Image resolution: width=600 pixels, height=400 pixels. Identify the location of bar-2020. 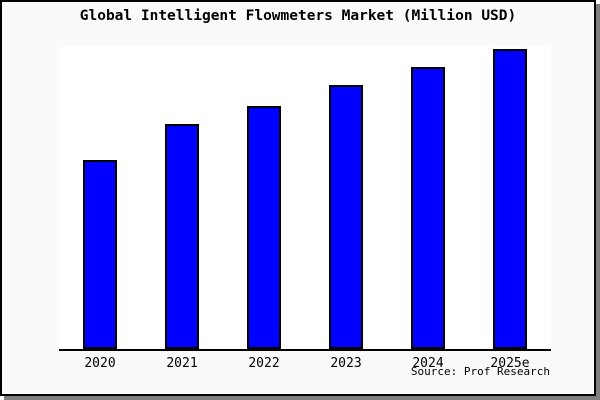
(100, 254).